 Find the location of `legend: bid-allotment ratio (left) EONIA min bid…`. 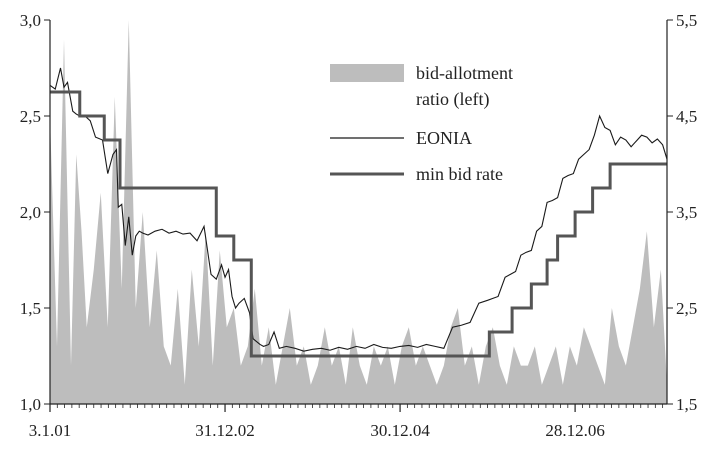

legend: bid-allotment ratio (left) EONIA min bid… is located at coordinates (421, 123).